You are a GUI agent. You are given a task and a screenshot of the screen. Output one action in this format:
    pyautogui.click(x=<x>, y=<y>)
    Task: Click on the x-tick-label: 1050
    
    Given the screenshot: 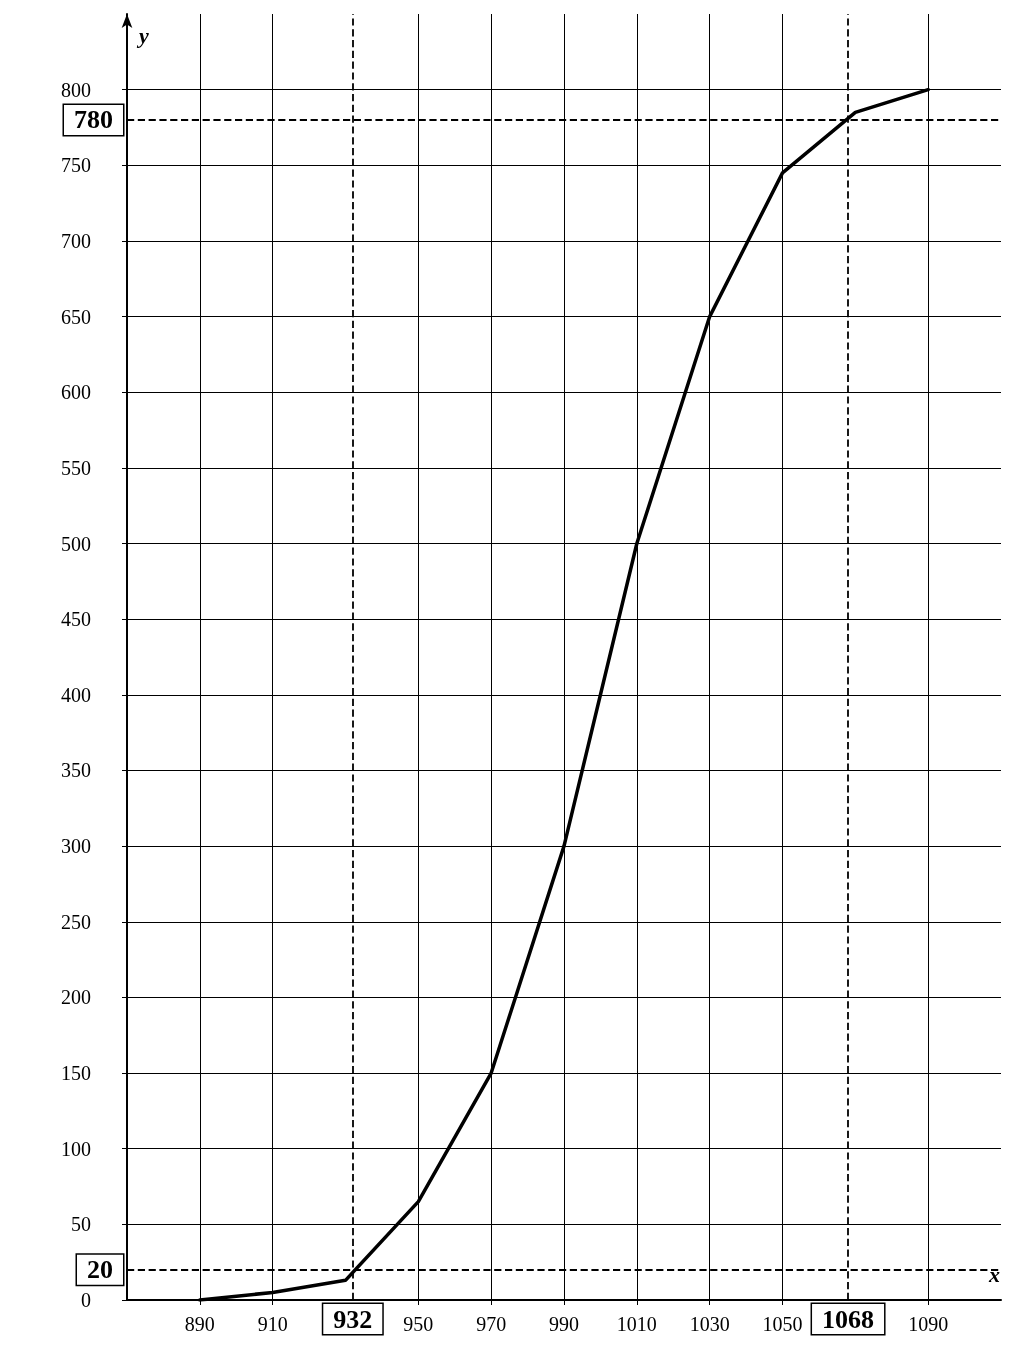 What is the action you would take?
    pyautogui.click(x=782, y=1324)
    